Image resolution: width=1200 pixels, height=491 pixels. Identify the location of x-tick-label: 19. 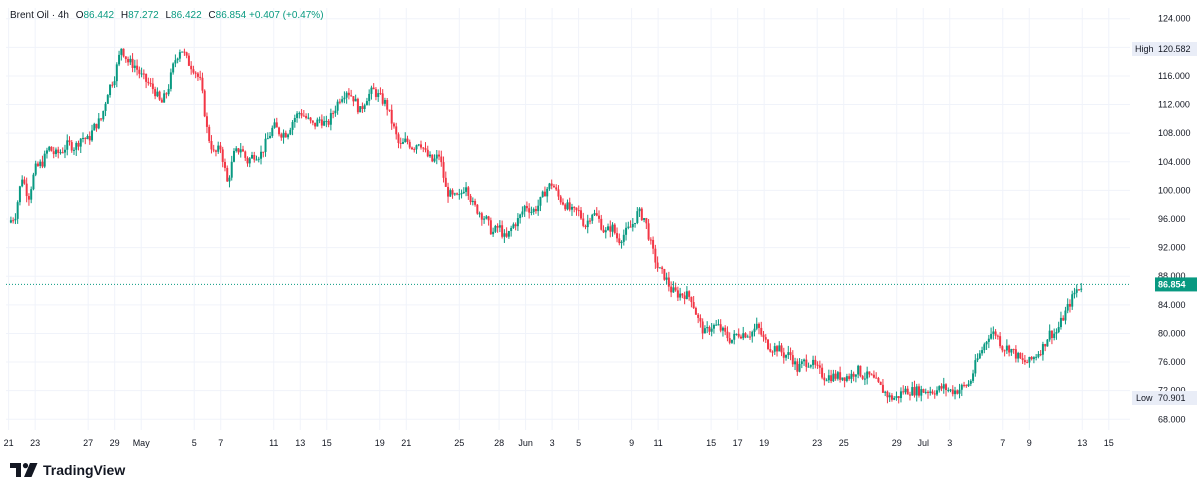
(380, 443).